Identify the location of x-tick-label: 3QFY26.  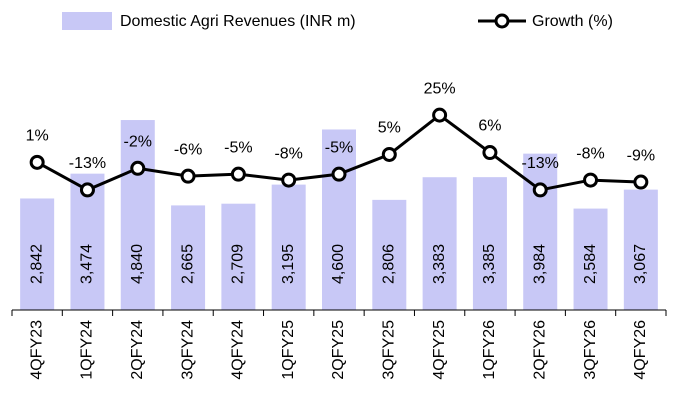
(590, 350).